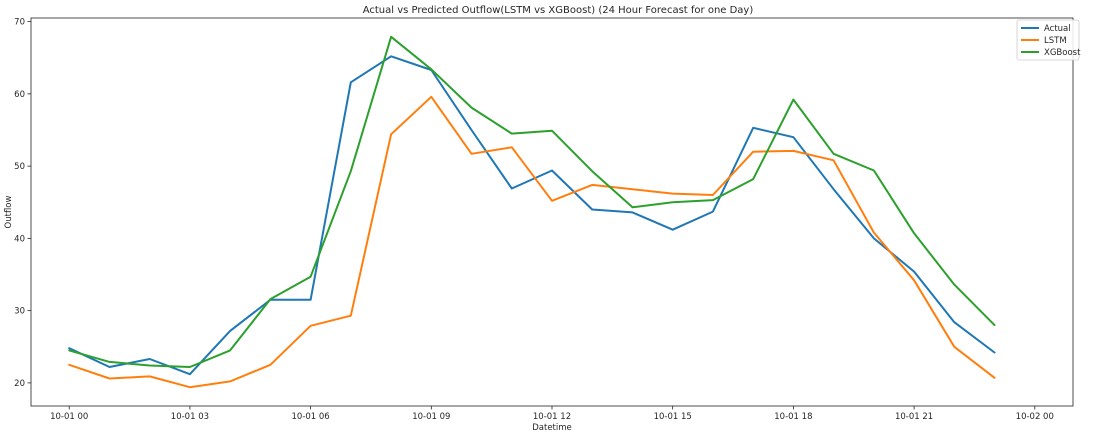 The width and height of the screenshot is (1097, 436). What do you see at coordinates (19, 384) in the screenshot?
I see `y-tick-label: 20` at bounding box center [19, 384].